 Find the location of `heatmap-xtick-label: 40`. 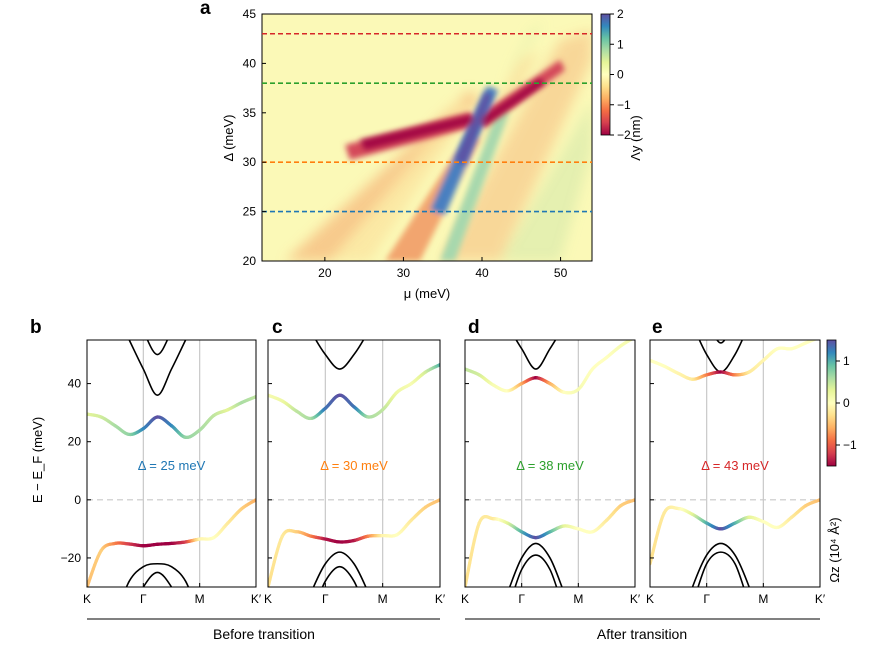

heatmap-xtick-label: 40 is located at coordinates (482, 273).